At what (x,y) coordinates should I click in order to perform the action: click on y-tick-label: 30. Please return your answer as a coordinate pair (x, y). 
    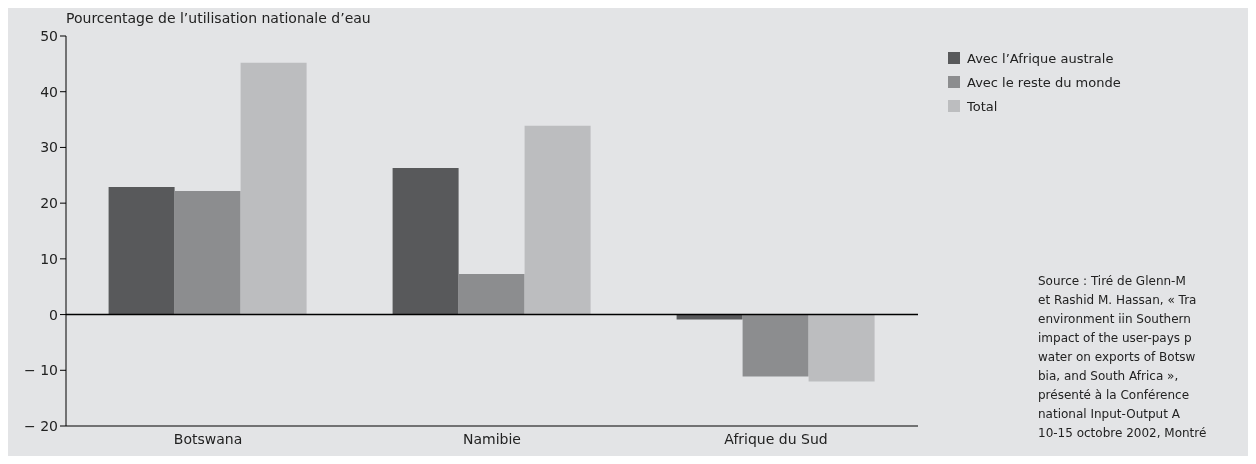
    Looking at the image, I should click on (49, 147).